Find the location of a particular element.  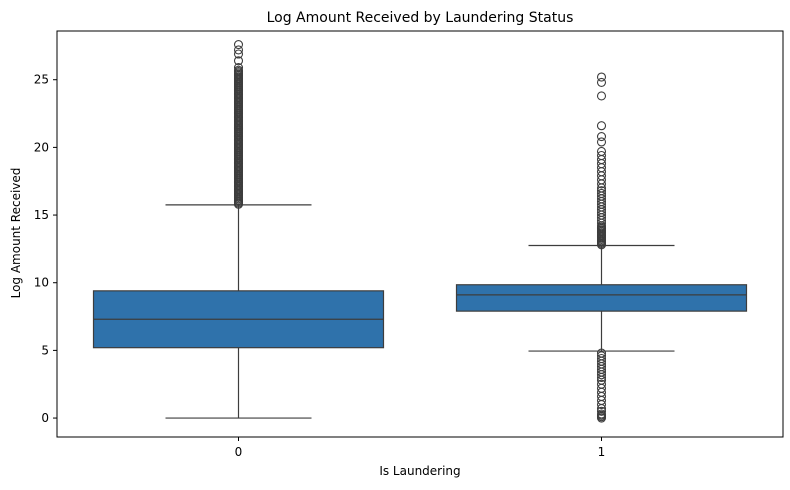

y-axis-label: Log Amount Received is located at coordinates (16, 233).